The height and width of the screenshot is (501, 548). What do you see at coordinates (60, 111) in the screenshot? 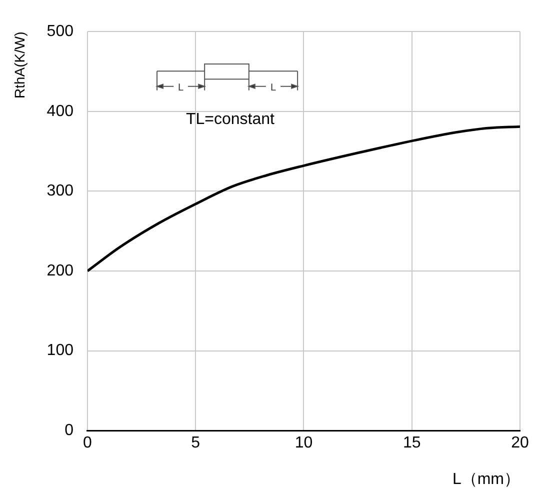
I see `y-tick-label: 400` at bounding box center [60, 111].